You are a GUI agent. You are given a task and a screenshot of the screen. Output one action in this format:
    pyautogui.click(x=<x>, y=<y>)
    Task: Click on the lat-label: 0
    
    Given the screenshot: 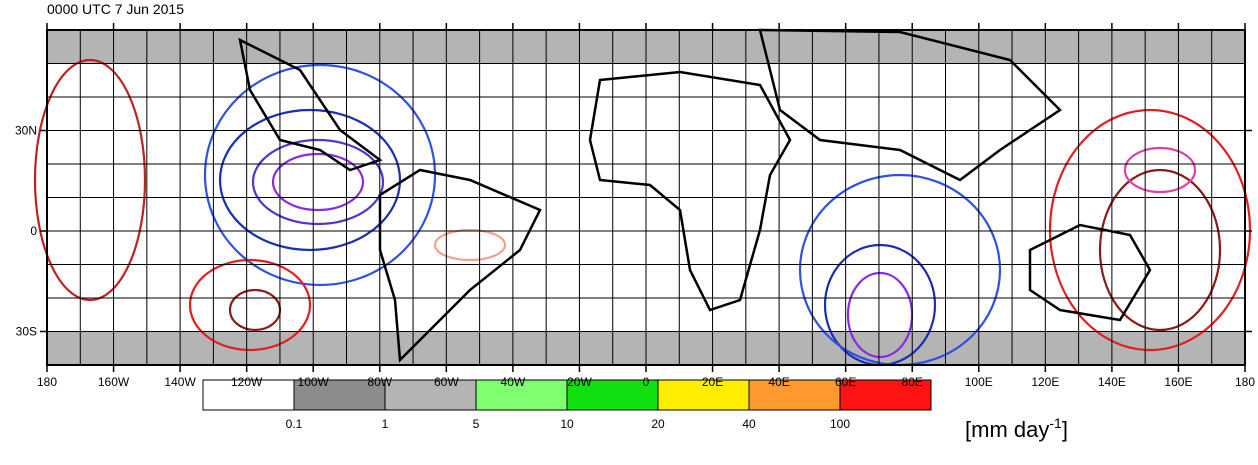 What is the action you would take?
    pyautogui.click(x=33, y=231)
    